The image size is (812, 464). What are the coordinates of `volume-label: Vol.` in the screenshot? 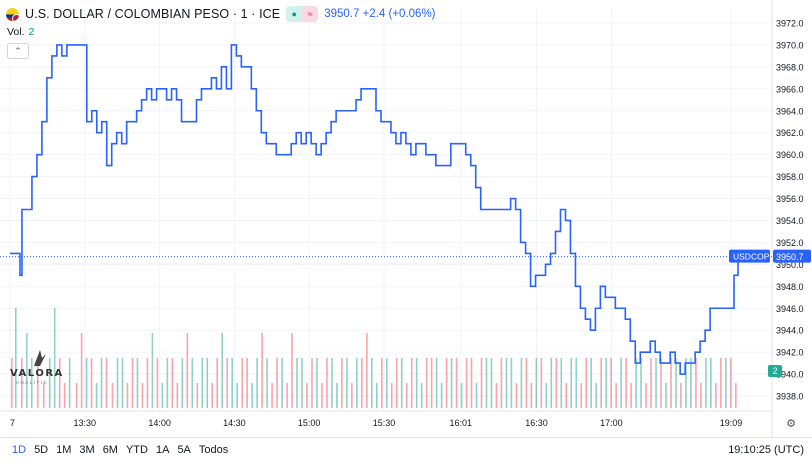 It's located at (16, 32).